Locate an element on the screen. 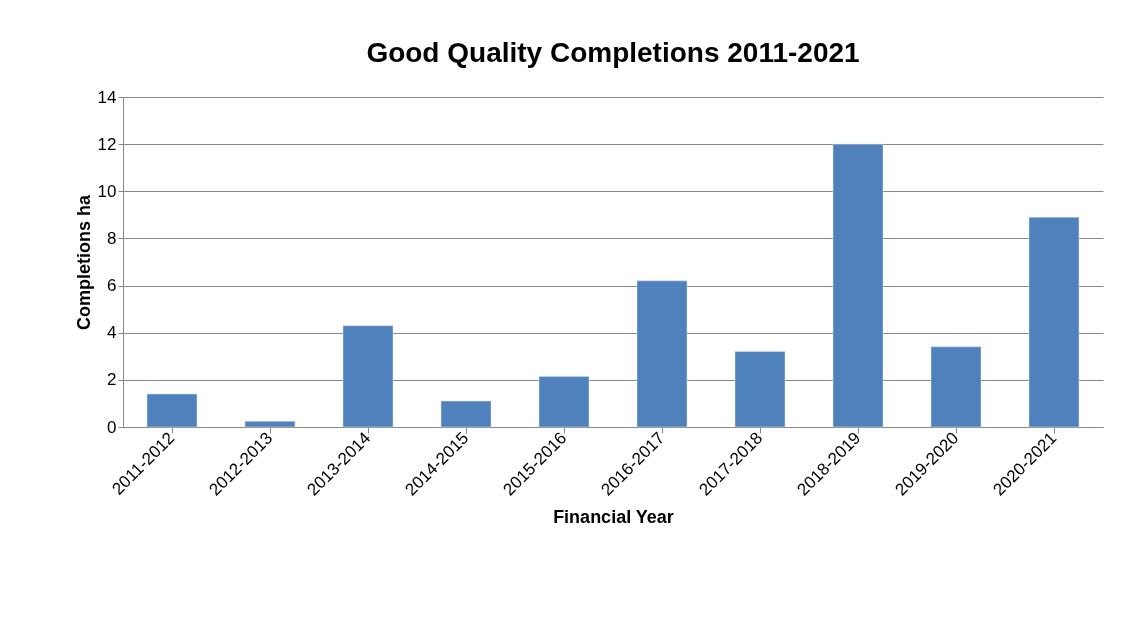  y-tick-label: 14 is located at coordinates (107, 97).